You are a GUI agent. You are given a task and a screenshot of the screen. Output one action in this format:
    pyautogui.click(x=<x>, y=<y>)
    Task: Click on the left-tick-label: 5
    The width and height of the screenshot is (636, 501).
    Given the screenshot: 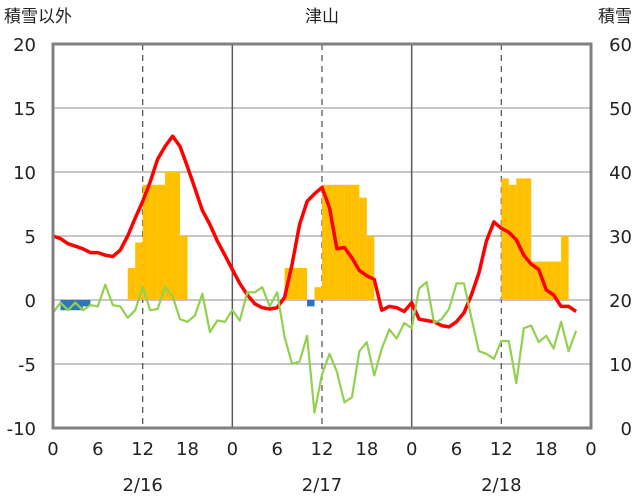 What is the action you would take?
    pyautogui.click(x=30, y=237)
    